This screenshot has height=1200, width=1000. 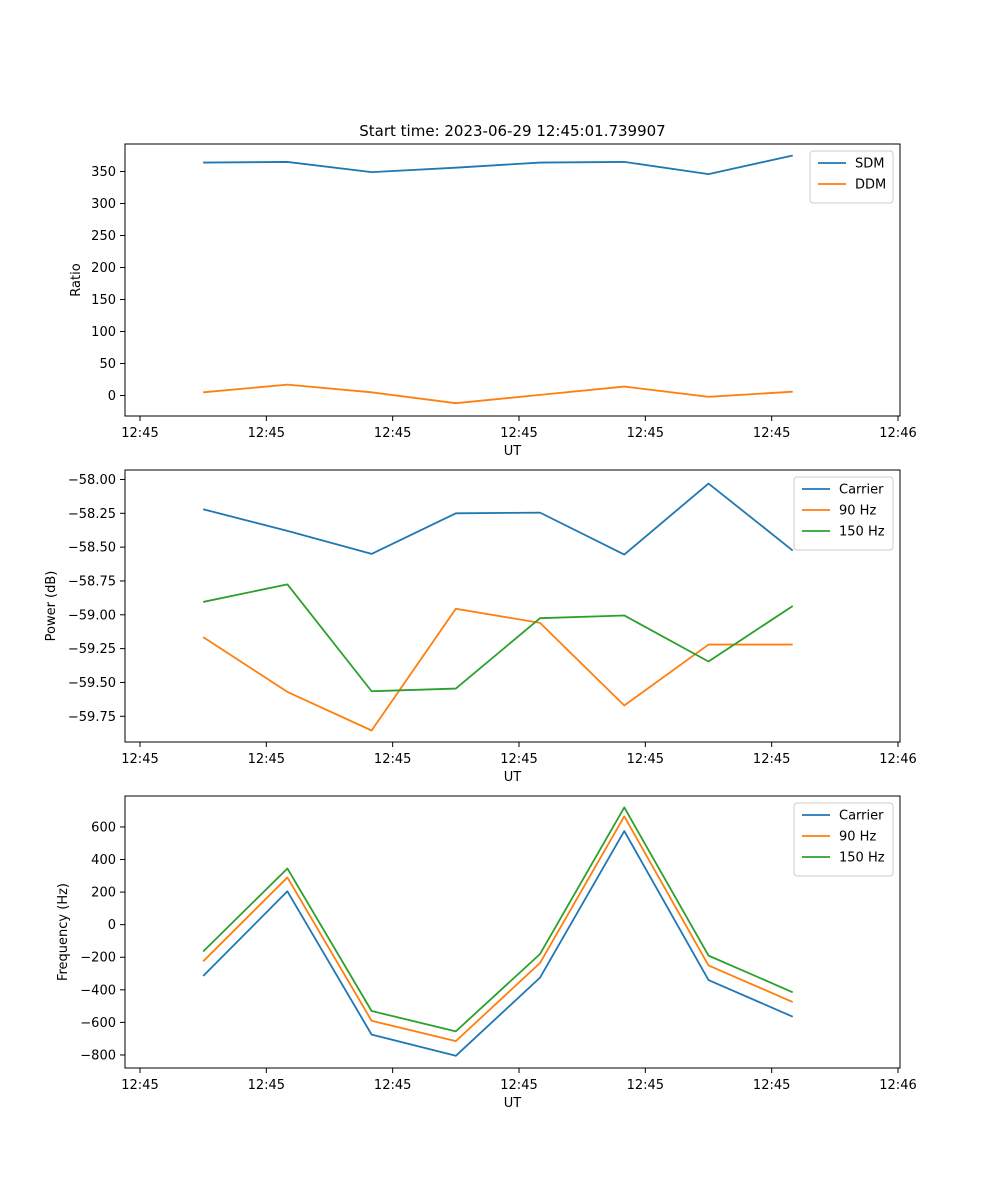 What do you see at coordinates (92, 683) in the screenshot?
I see `y-tick-label: −59.50` at bounding box center [92, 683].